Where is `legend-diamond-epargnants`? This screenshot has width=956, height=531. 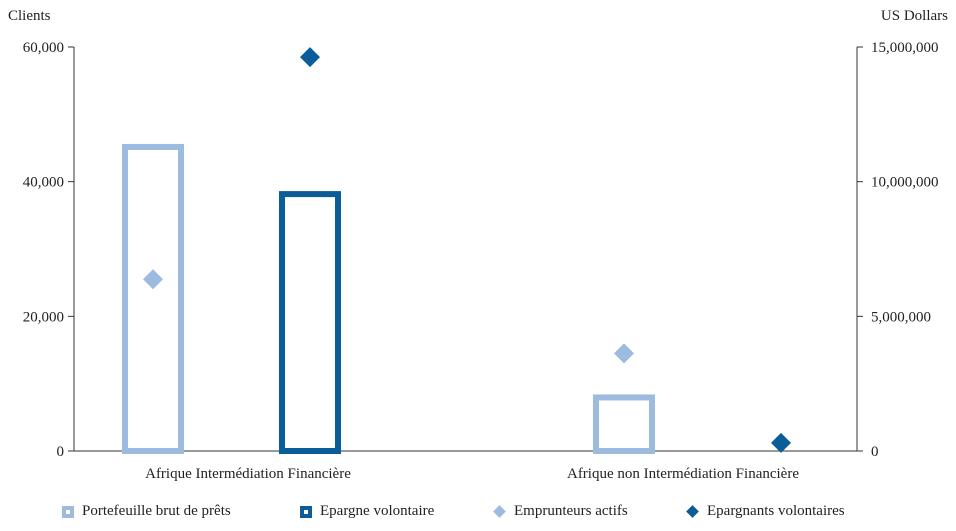
legend-diamond-epargnants is located at coordinates (692, 511).